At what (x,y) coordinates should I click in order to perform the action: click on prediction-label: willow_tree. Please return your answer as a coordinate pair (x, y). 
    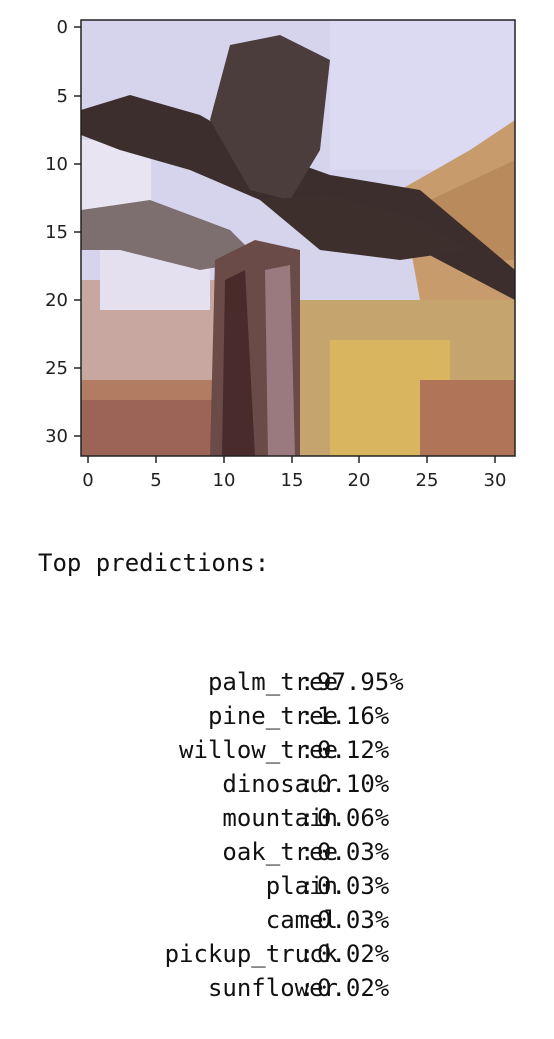
    Looking at the image, I should click on (258, 750).